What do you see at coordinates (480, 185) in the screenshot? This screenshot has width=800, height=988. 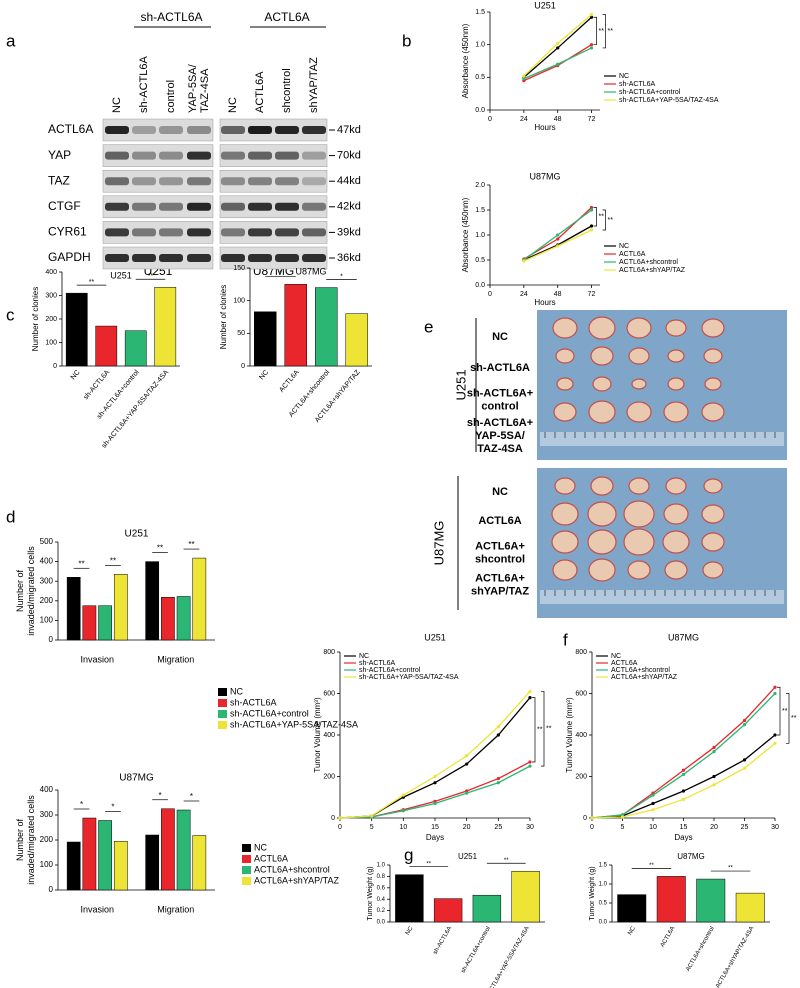 I see `y-tick-label: 2.0` at bounding box center [480, 185].